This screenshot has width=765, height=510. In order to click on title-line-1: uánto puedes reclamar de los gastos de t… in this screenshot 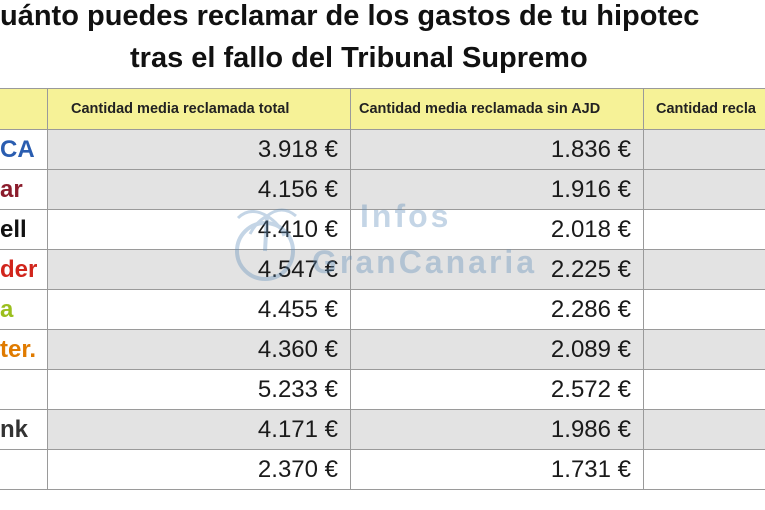, I will do `click(350, 16)`.